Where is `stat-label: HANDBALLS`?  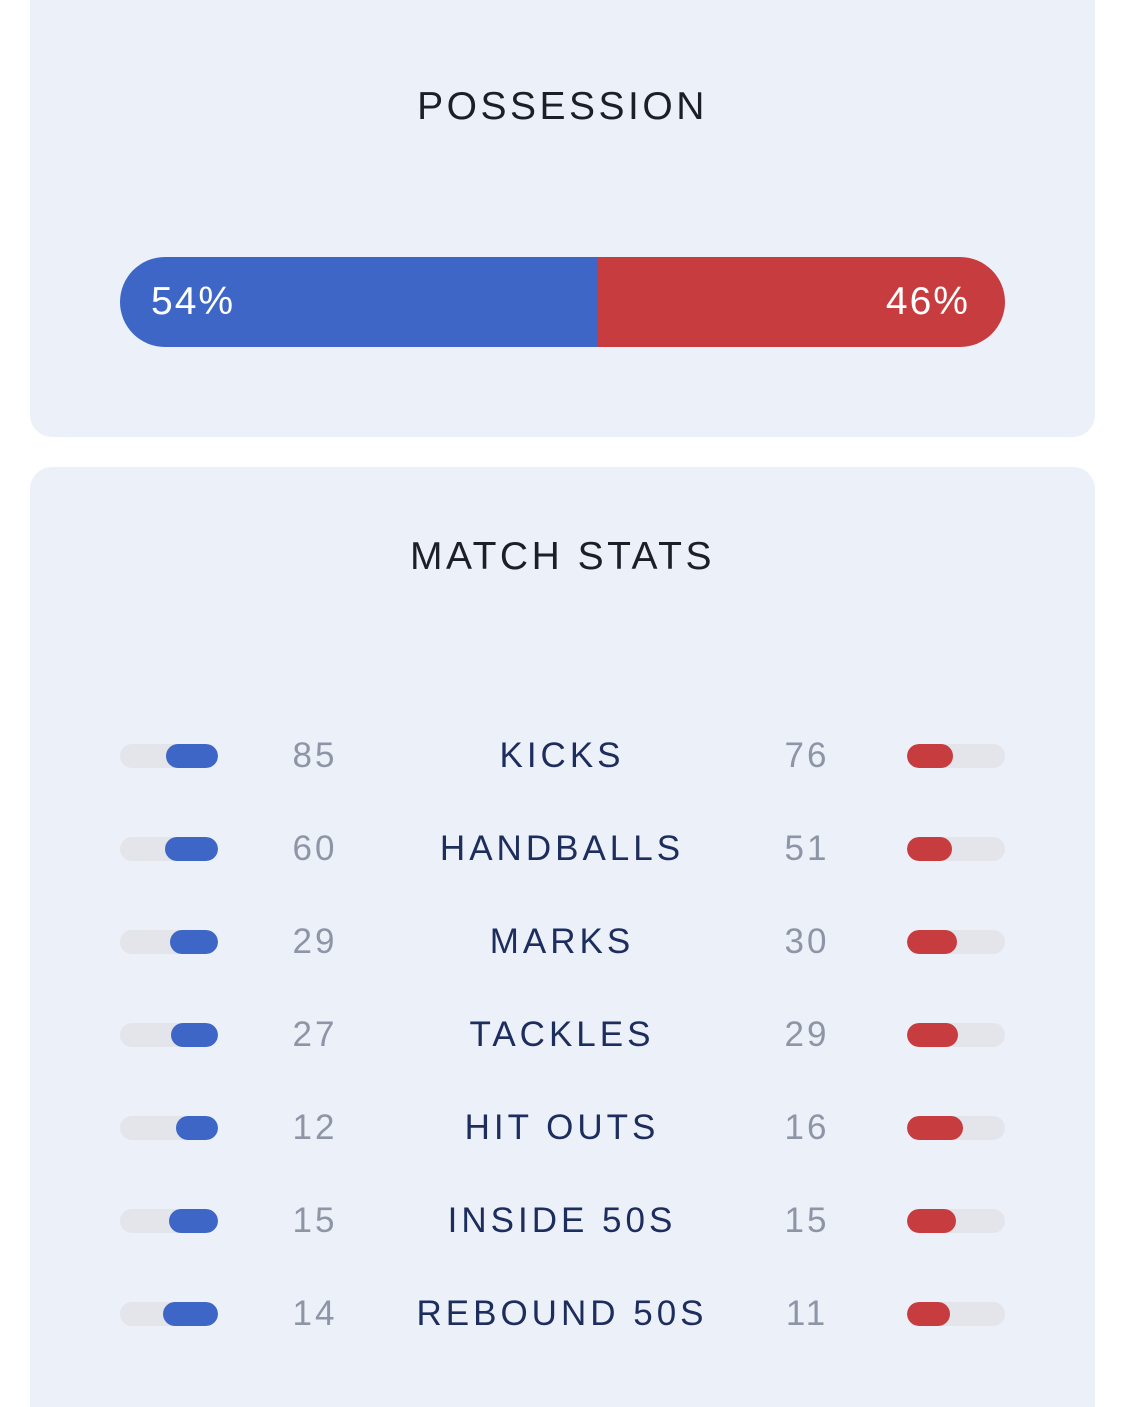
stat-label: HANDBALLS is located at coordinates (562, 848).